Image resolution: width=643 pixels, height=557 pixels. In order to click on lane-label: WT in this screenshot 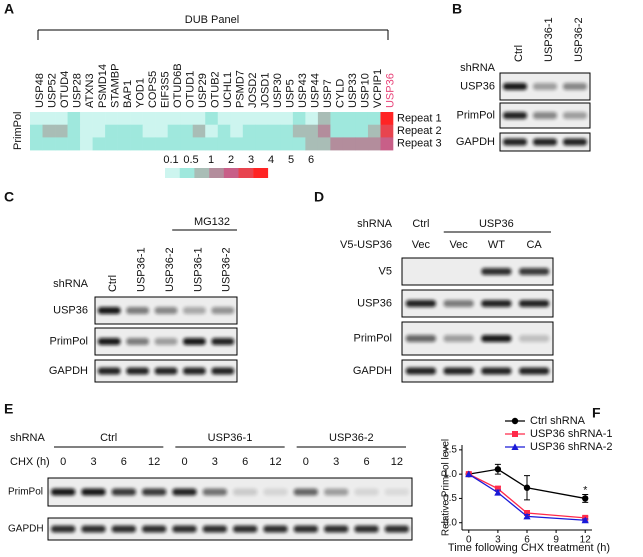, I will do `click(496, 245)`.